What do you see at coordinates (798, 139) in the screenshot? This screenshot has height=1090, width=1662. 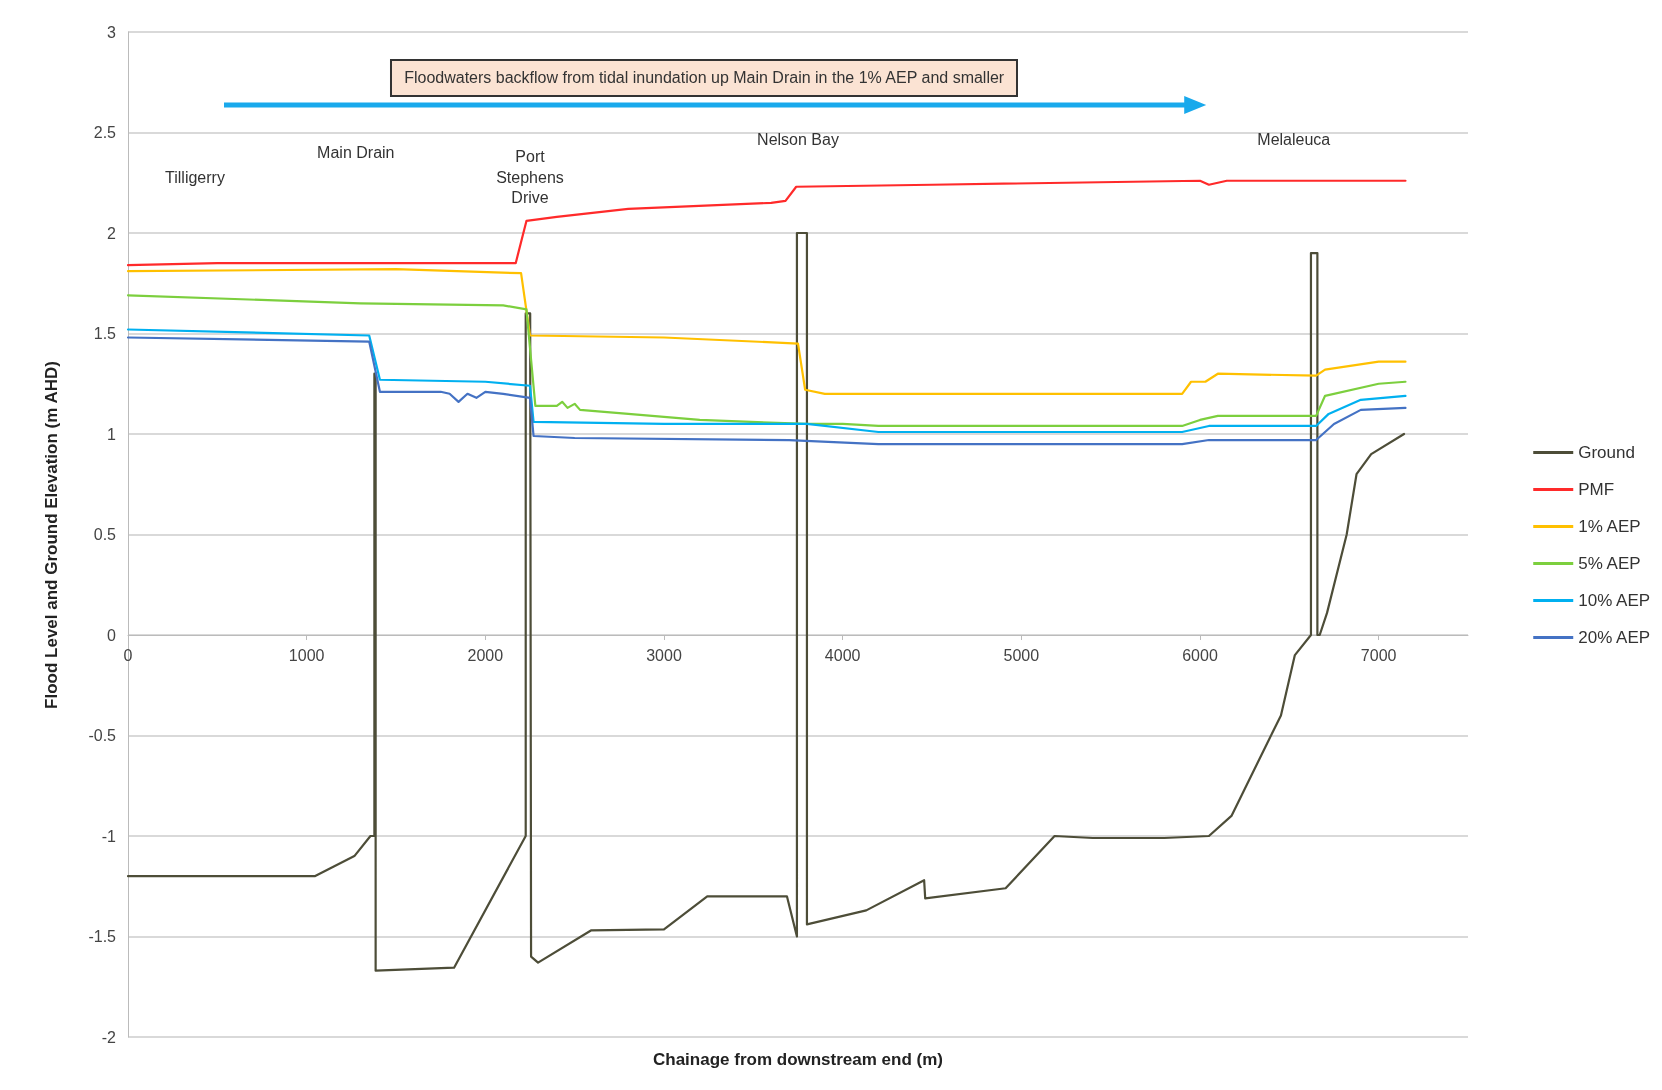 I see `annotation: Nelson Bay` at bounding box center [798, 139].